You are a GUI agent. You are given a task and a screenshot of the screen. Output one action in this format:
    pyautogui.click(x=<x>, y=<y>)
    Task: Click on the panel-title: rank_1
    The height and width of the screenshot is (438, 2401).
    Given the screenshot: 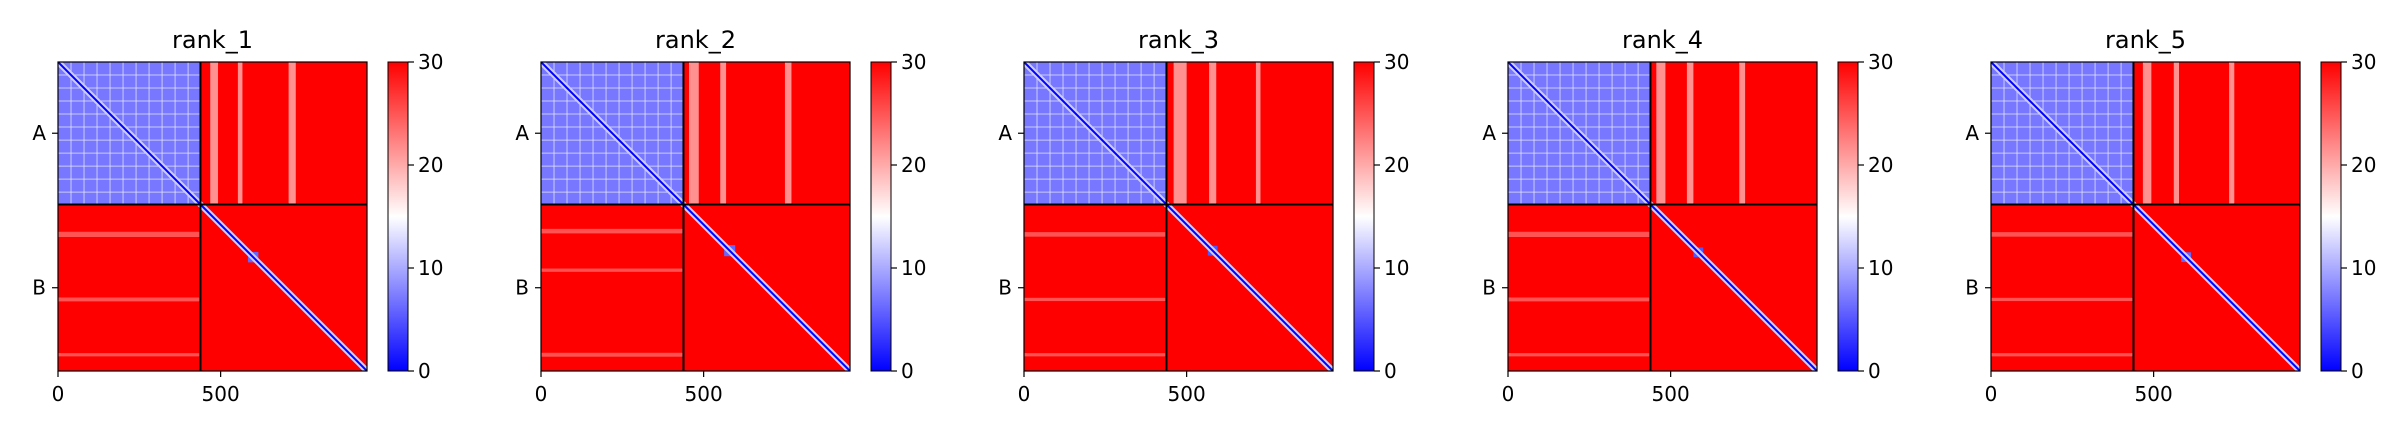 What is the action you would take?
    pyautogui.click(x=212, y=40)
    